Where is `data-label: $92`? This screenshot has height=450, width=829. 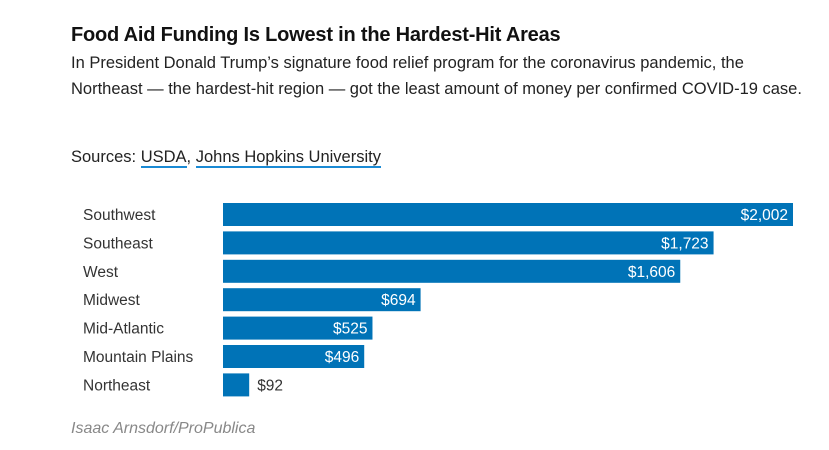 data-label: $92 is located at coordinates (270, 385).